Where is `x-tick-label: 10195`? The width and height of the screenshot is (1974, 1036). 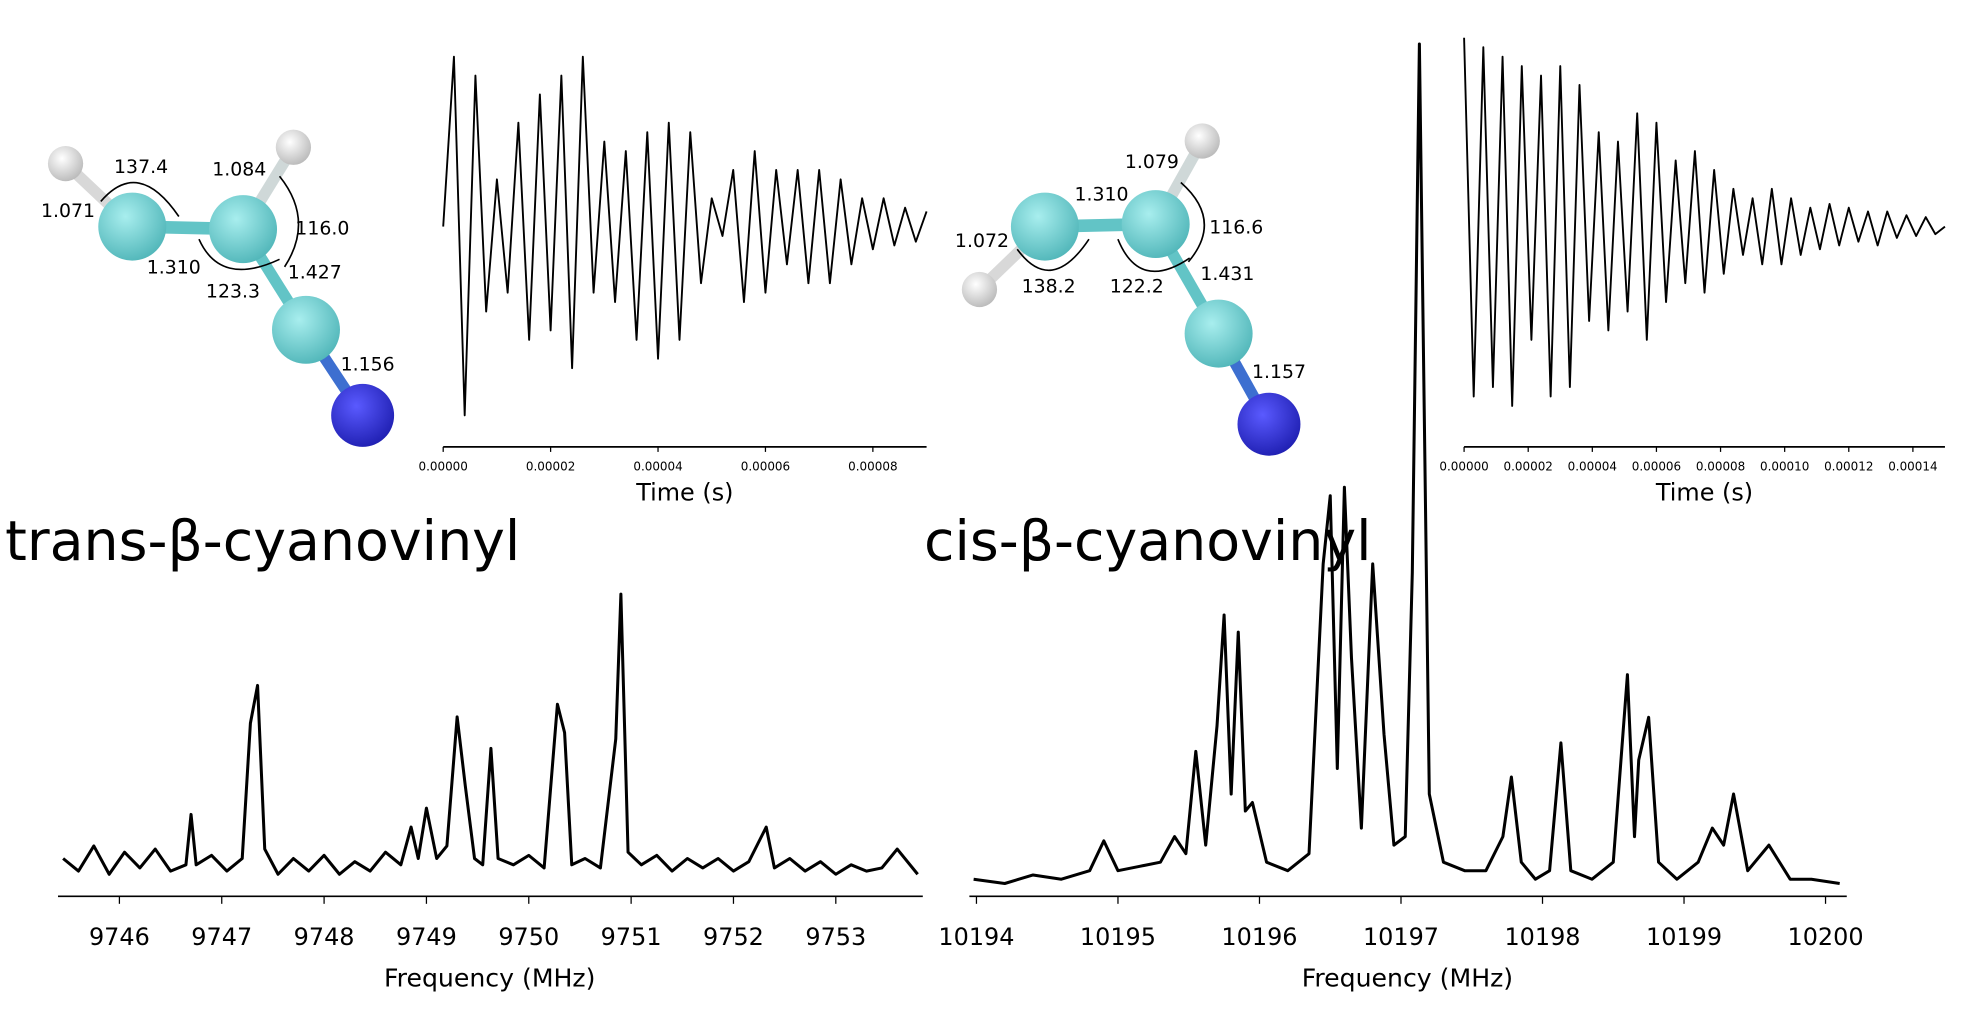 x-tick-label: 10195 is located at coordinates (1118, 937).